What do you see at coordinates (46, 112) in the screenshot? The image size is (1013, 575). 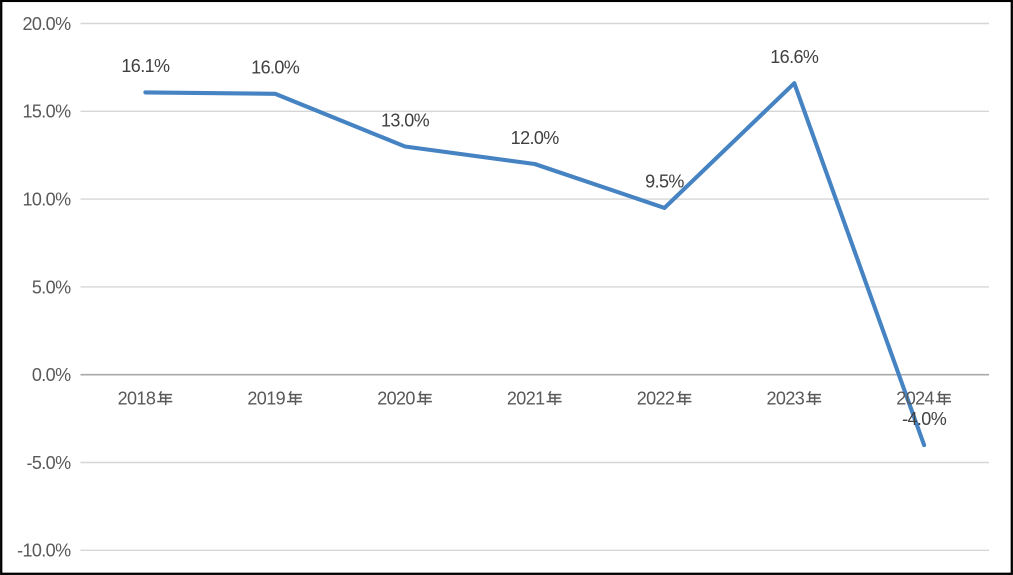 I see `svg-text: 15.0%` at bounding box center [46, 112].